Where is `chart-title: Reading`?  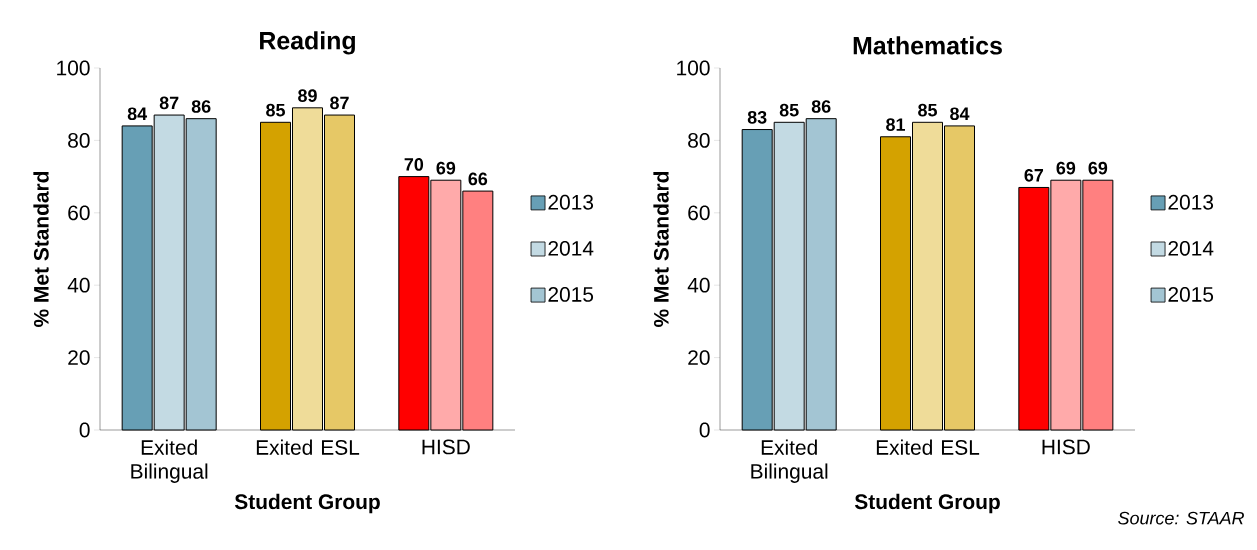 chart-title: Reading is located at coordinates (307, 43).